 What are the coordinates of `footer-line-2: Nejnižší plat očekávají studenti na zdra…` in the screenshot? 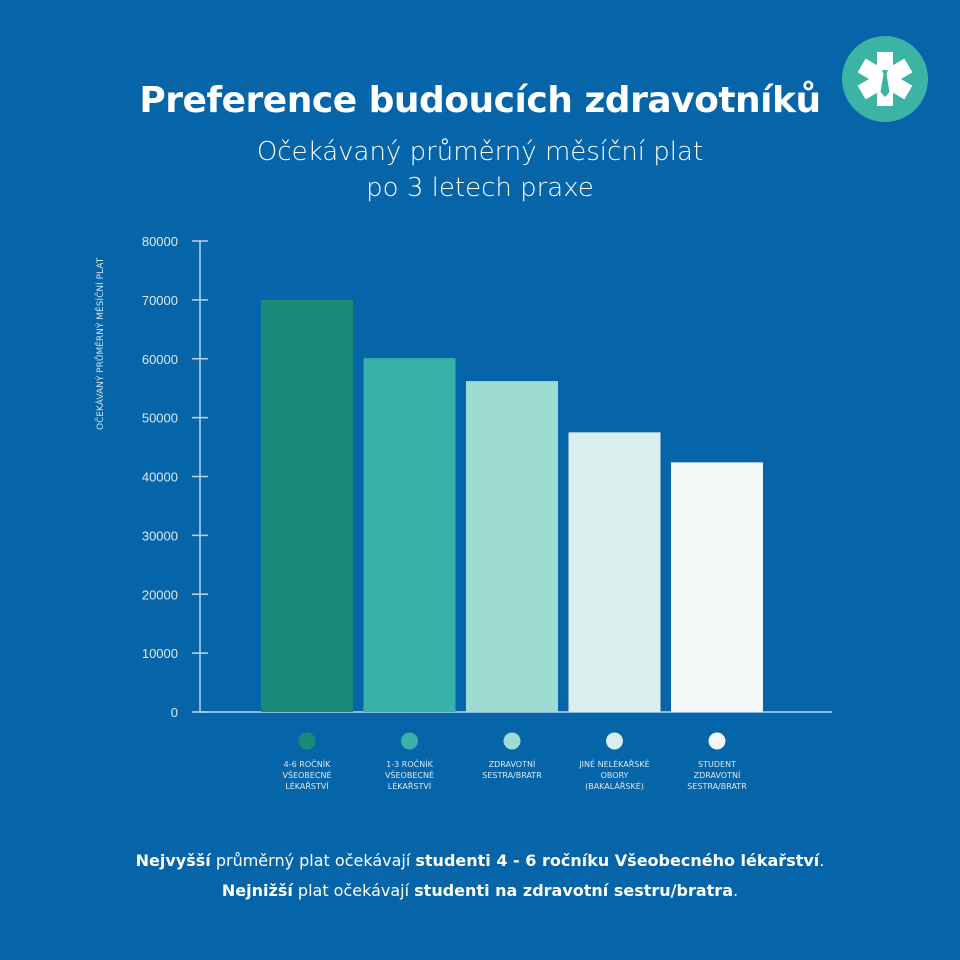 It's located at (480, 891).